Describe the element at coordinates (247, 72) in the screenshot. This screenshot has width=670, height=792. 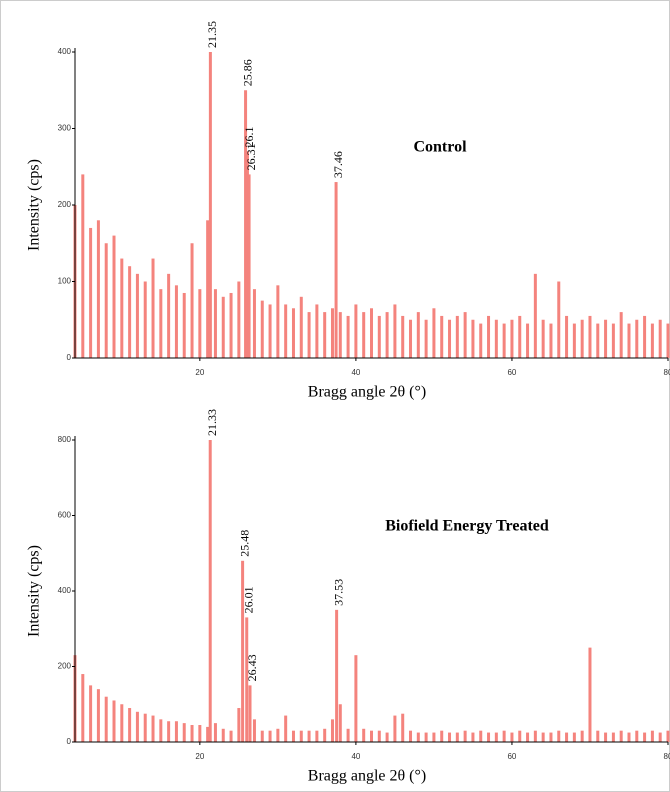
I see `peak-label: 25.86` at that location.